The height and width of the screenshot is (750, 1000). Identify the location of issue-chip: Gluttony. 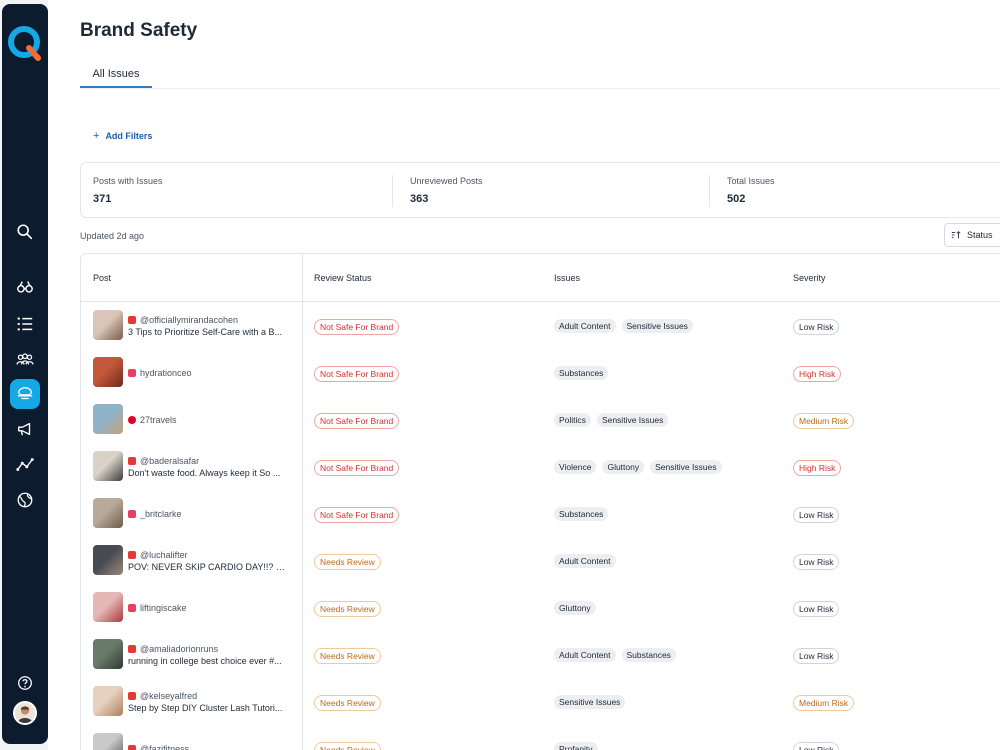
(575, 608).